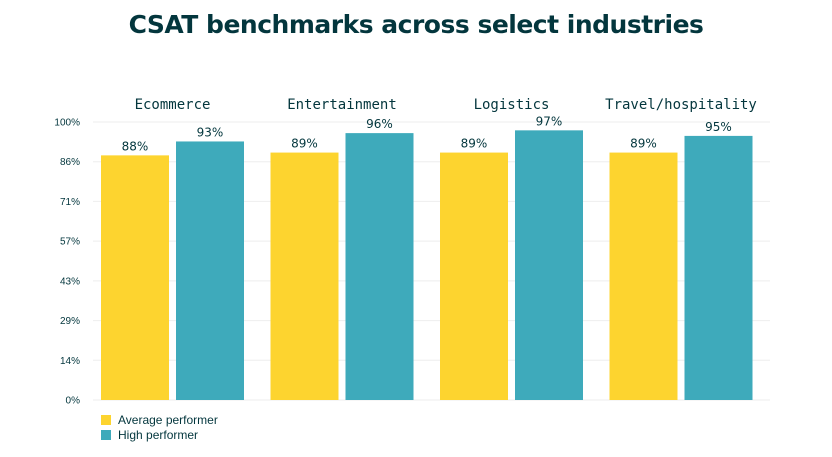 This screenshot has height=457, width=832. I want to click on category-label-ecommerce: Ecommerce, so click(173, 105).